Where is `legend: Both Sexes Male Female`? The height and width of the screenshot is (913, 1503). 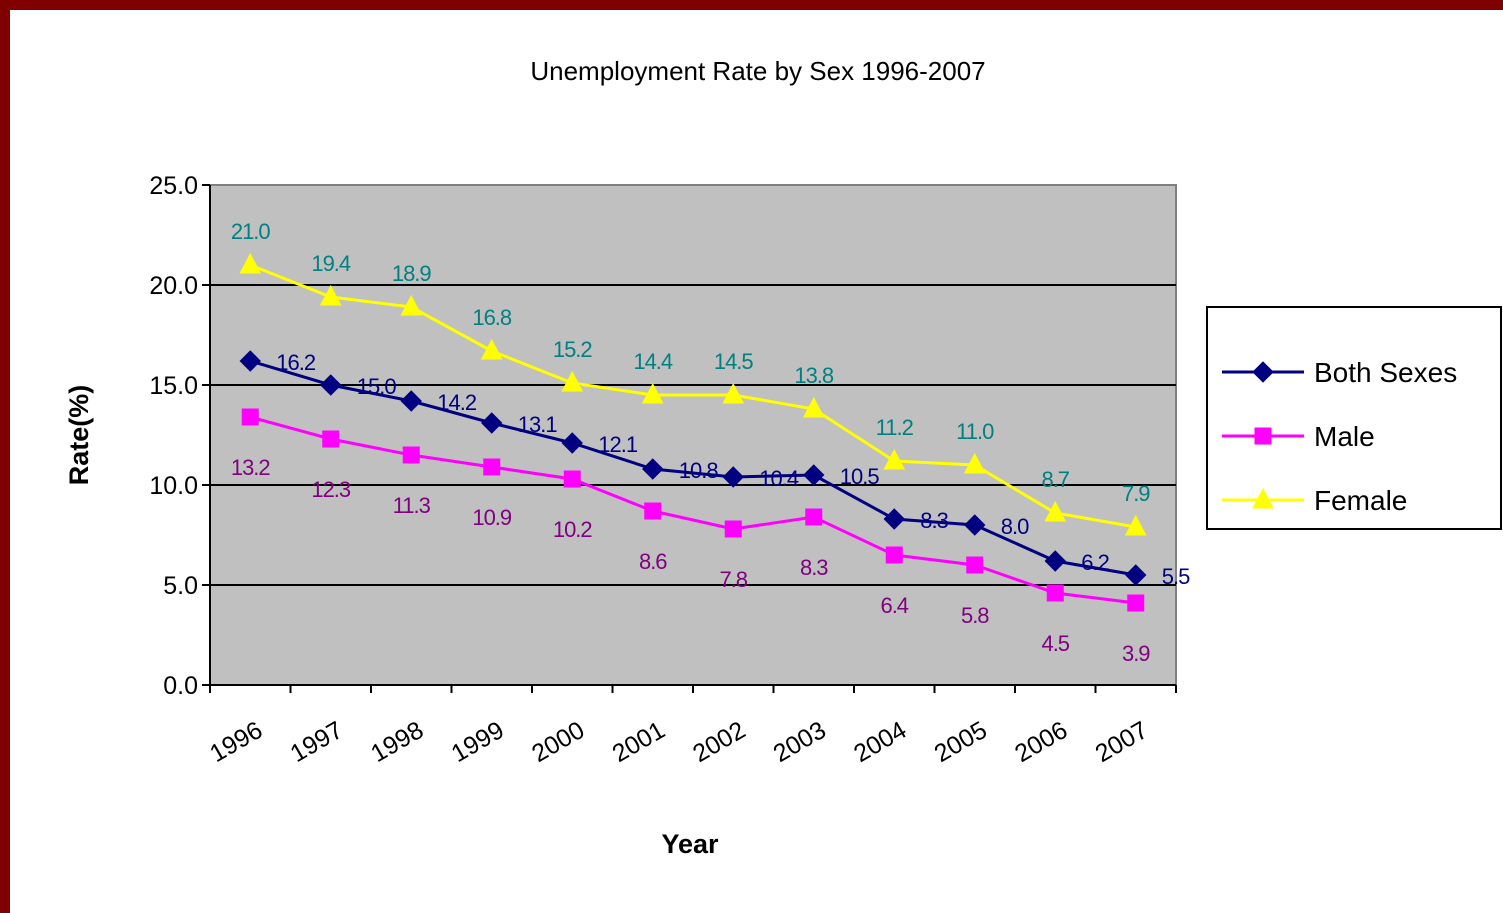
legend: Both Sexes Male Female is located at coordinates (1354, 418).